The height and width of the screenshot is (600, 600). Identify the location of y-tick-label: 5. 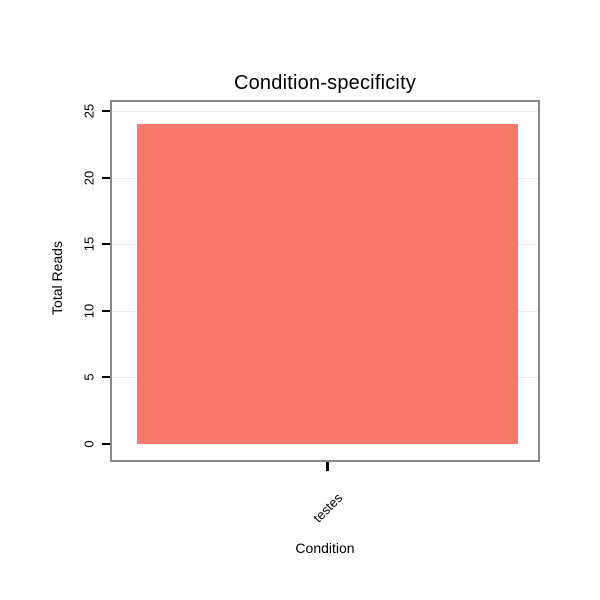
(89, 377).